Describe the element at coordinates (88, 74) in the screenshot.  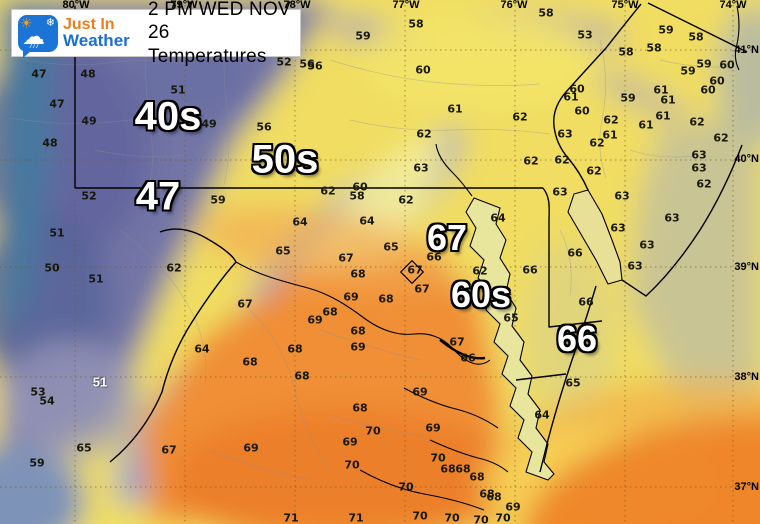
I see `station-temp: 48` at that location.